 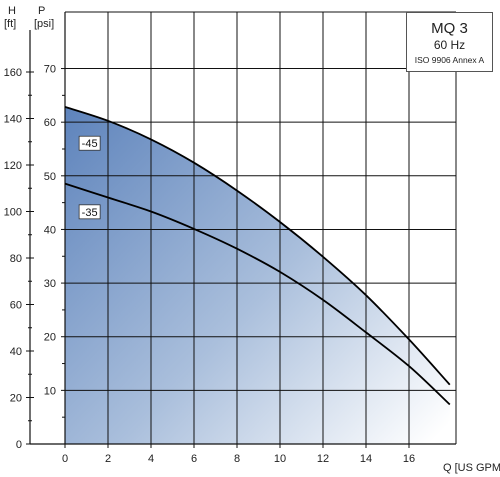 I want to click on series-label--45: -45, so click(x=90, y=144).